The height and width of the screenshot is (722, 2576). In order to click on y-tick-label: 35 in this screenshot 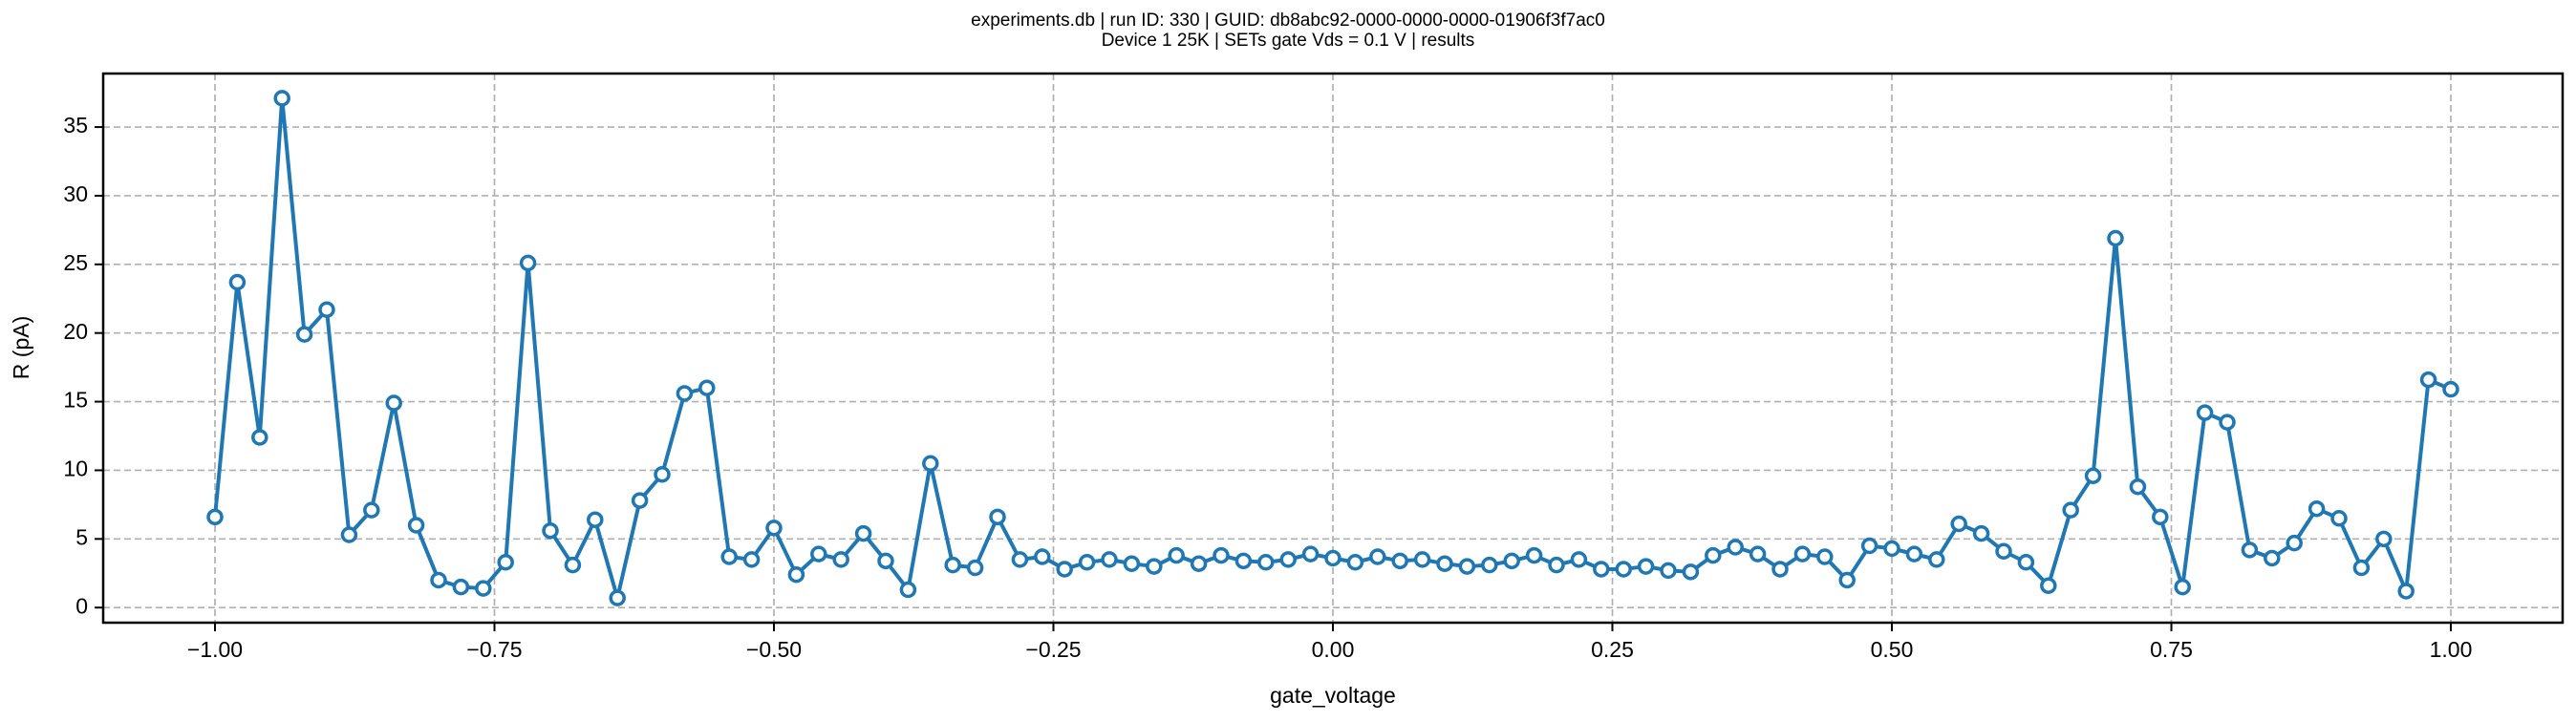, I will do `click(75, 125)`.